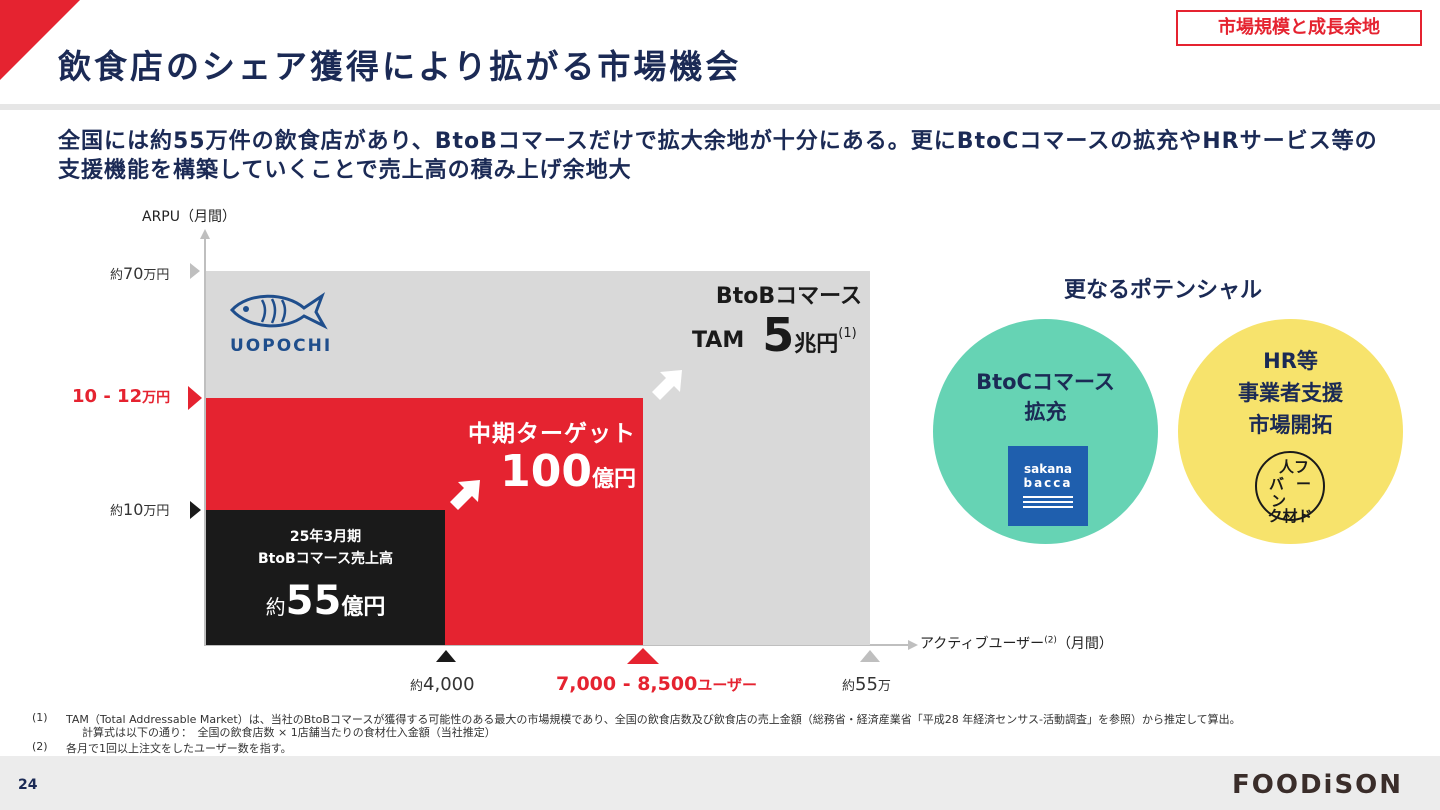 The height and width of the screenshot is (810, 1440). What do you see at coordinates (400, 66) in the screenshot?
I see `page-title: 飲食店のシェア獲得により拡がる市場機会` at bounding box center [400, 66].